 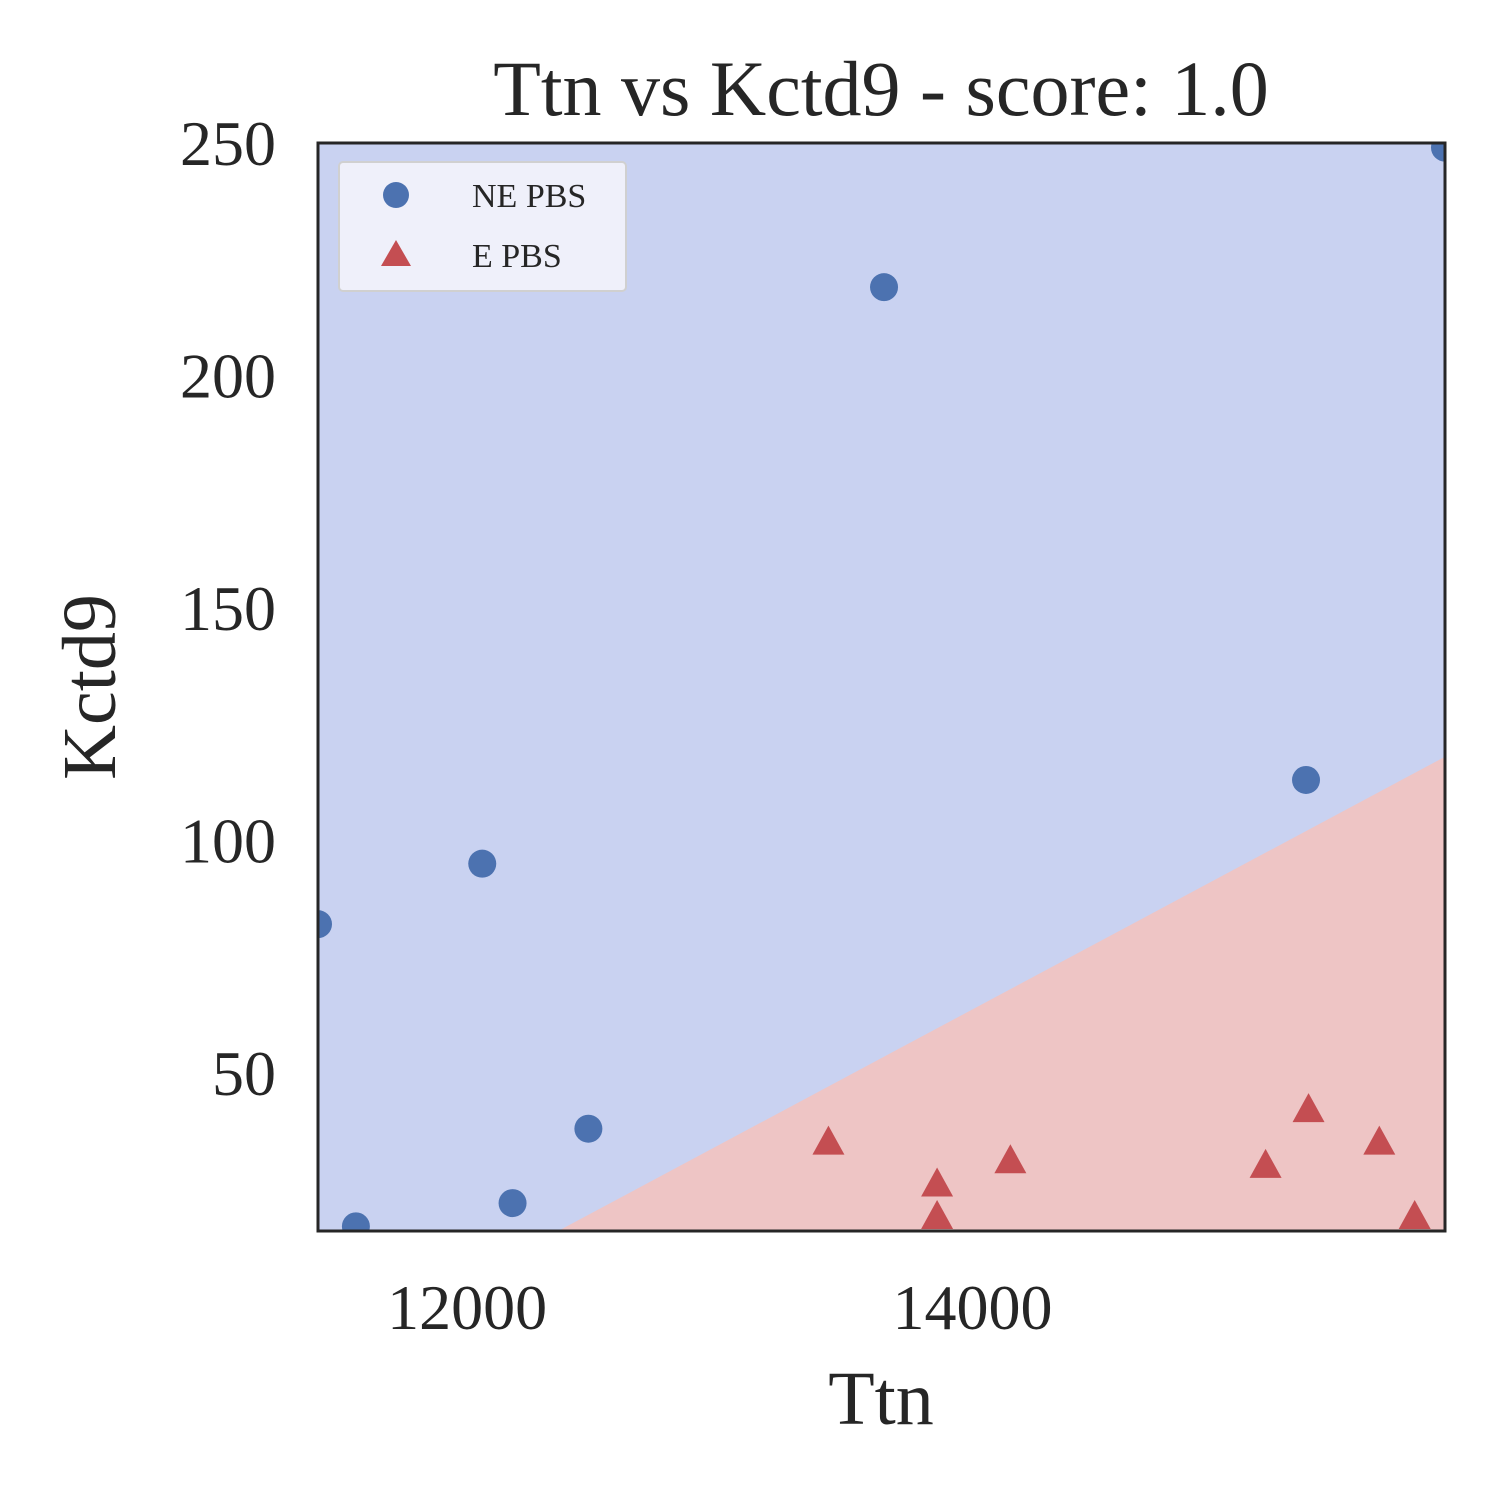 What do you see at coordinates (972, 1307) in the screenshot?
I see `x-tick-label: 14000` at bounding box center [972, 1307].